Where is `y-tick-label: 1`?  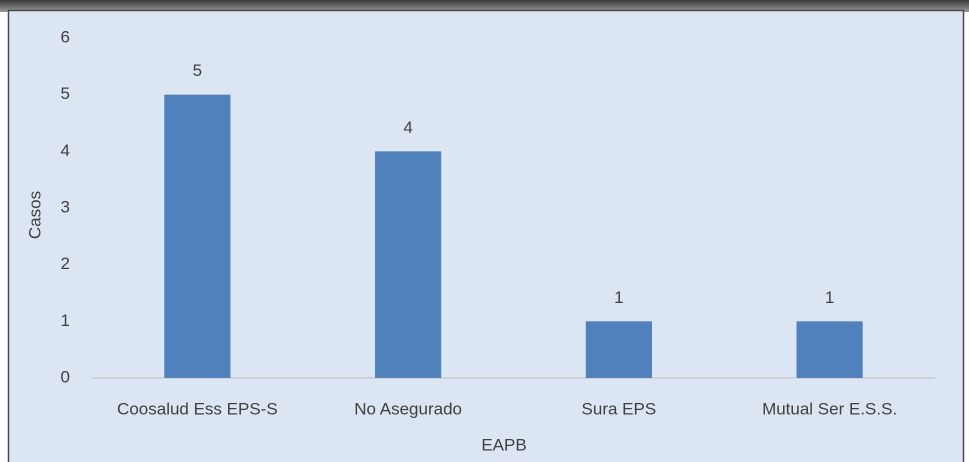 y-tick-label: 1 is located at coordinates (65, 320).